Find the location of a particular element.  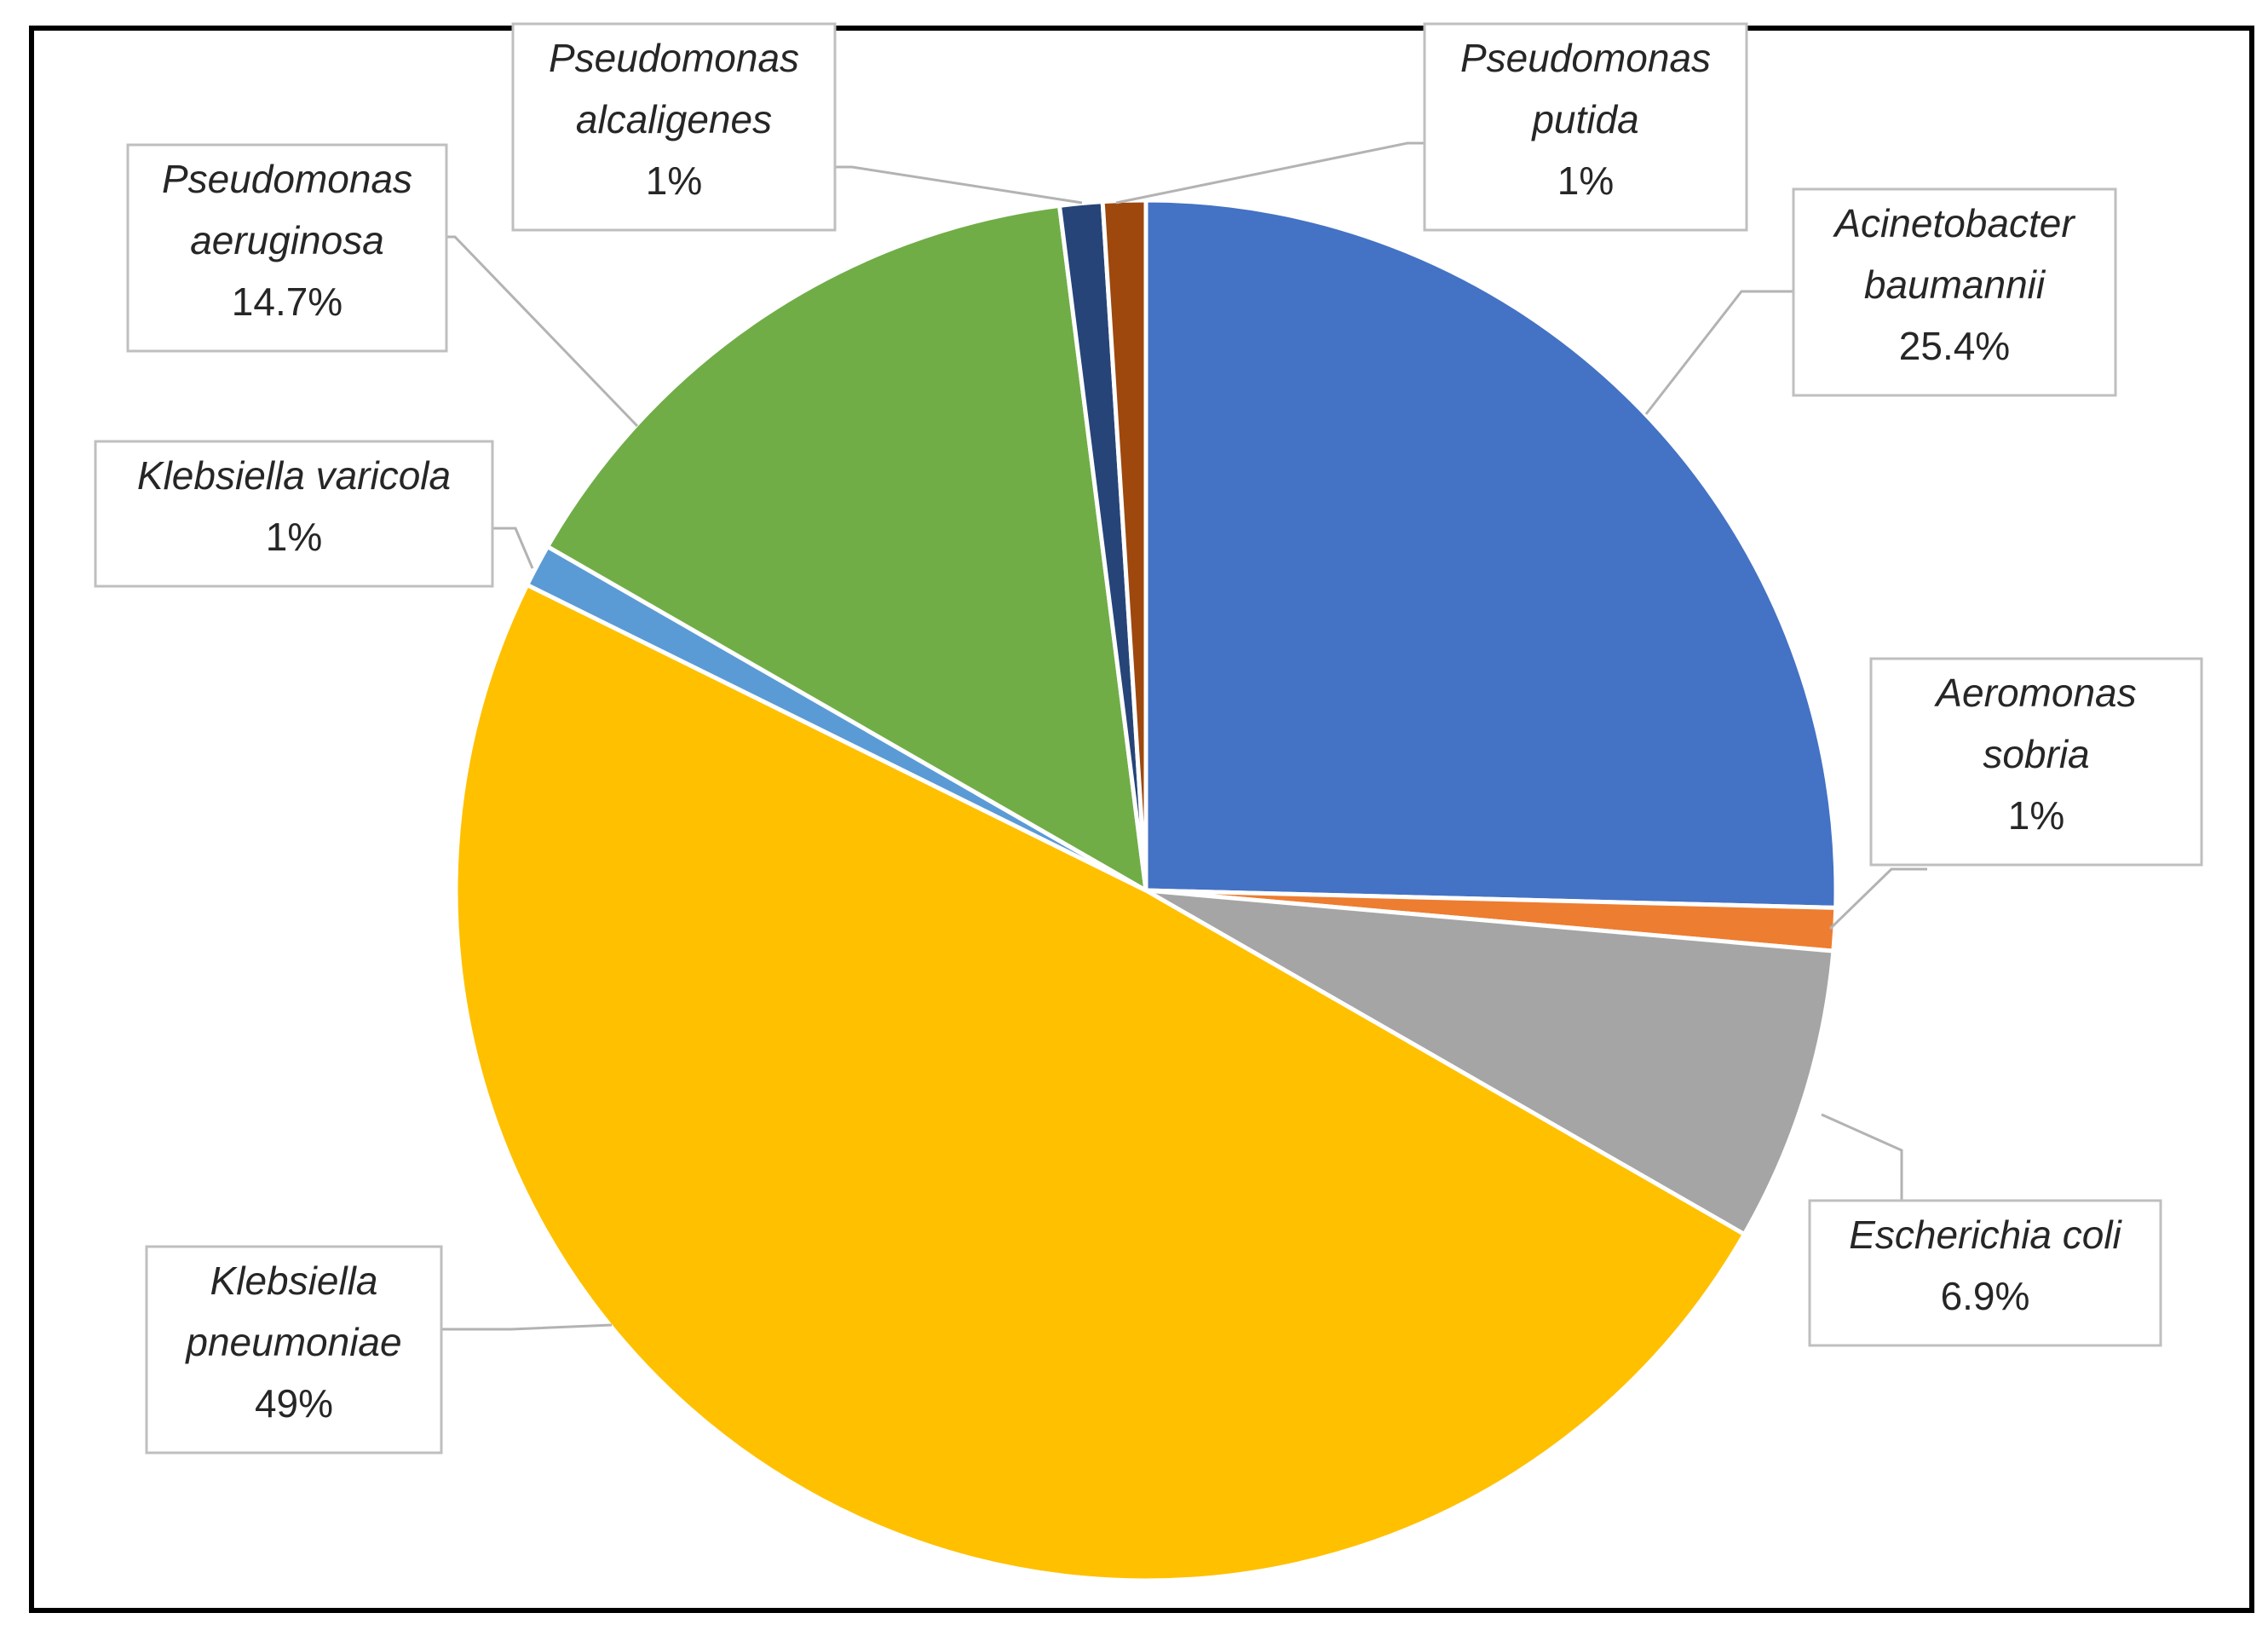

data-label-name: putida is located at coordinates (1584, 119).